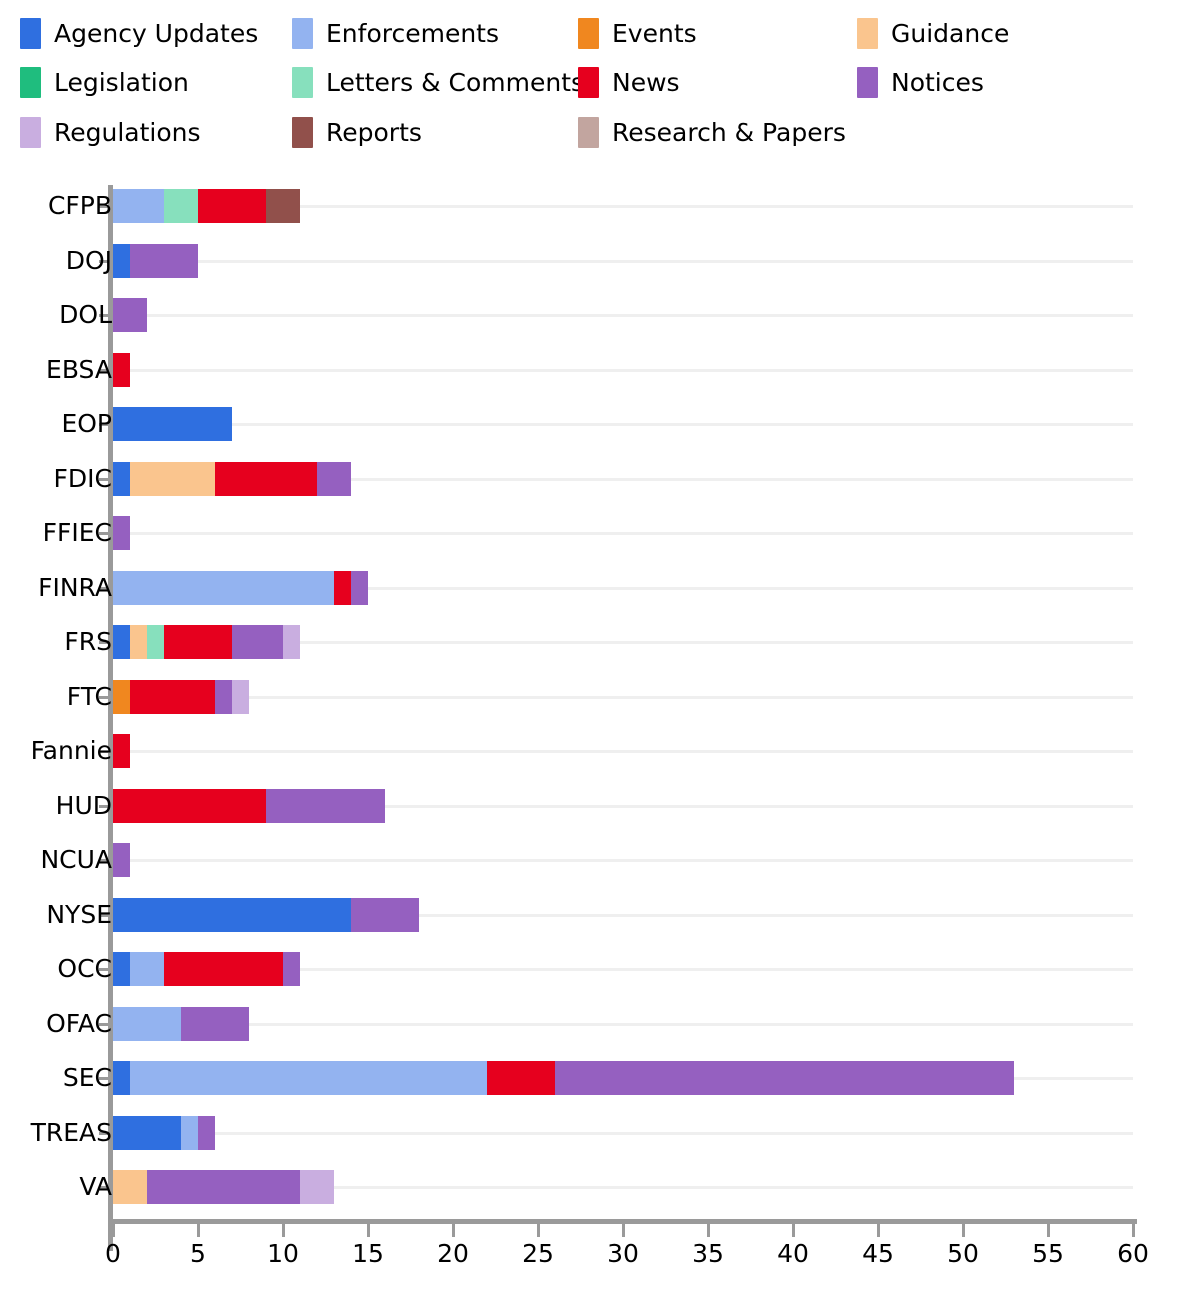 This screenshot has width=1200, height=1290. Describe the element at coordinates (712, 132) in the screenshot. I see `legend-item: Research & Papers` at that location.